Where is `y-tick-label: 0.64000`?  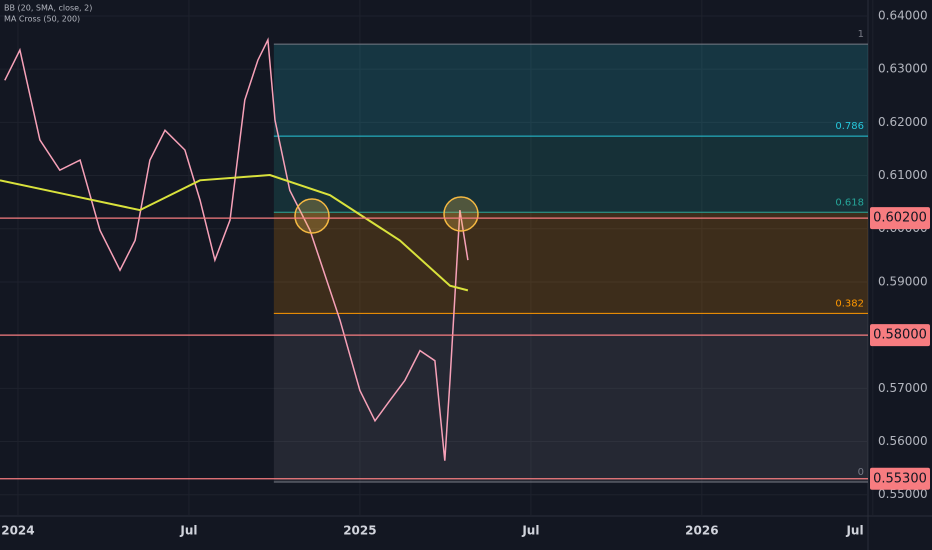
y-tick-label: 0.64000 is located at coordinates (903, 15).